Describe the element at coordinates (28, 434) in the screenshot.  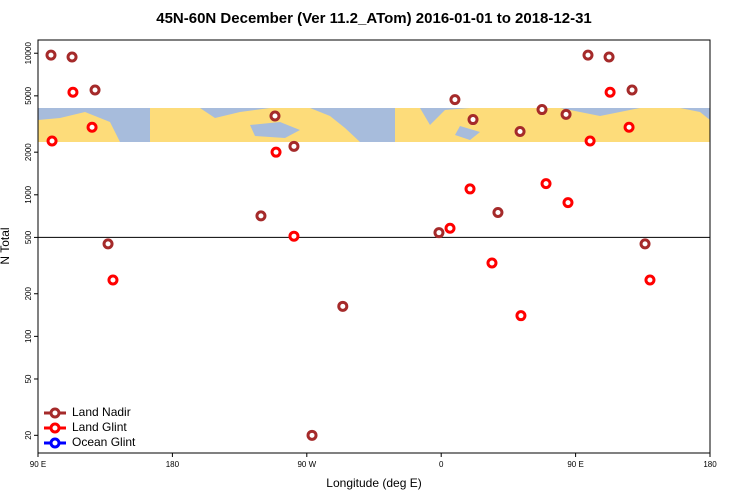
I see `y-tick-label: 20` at that location.